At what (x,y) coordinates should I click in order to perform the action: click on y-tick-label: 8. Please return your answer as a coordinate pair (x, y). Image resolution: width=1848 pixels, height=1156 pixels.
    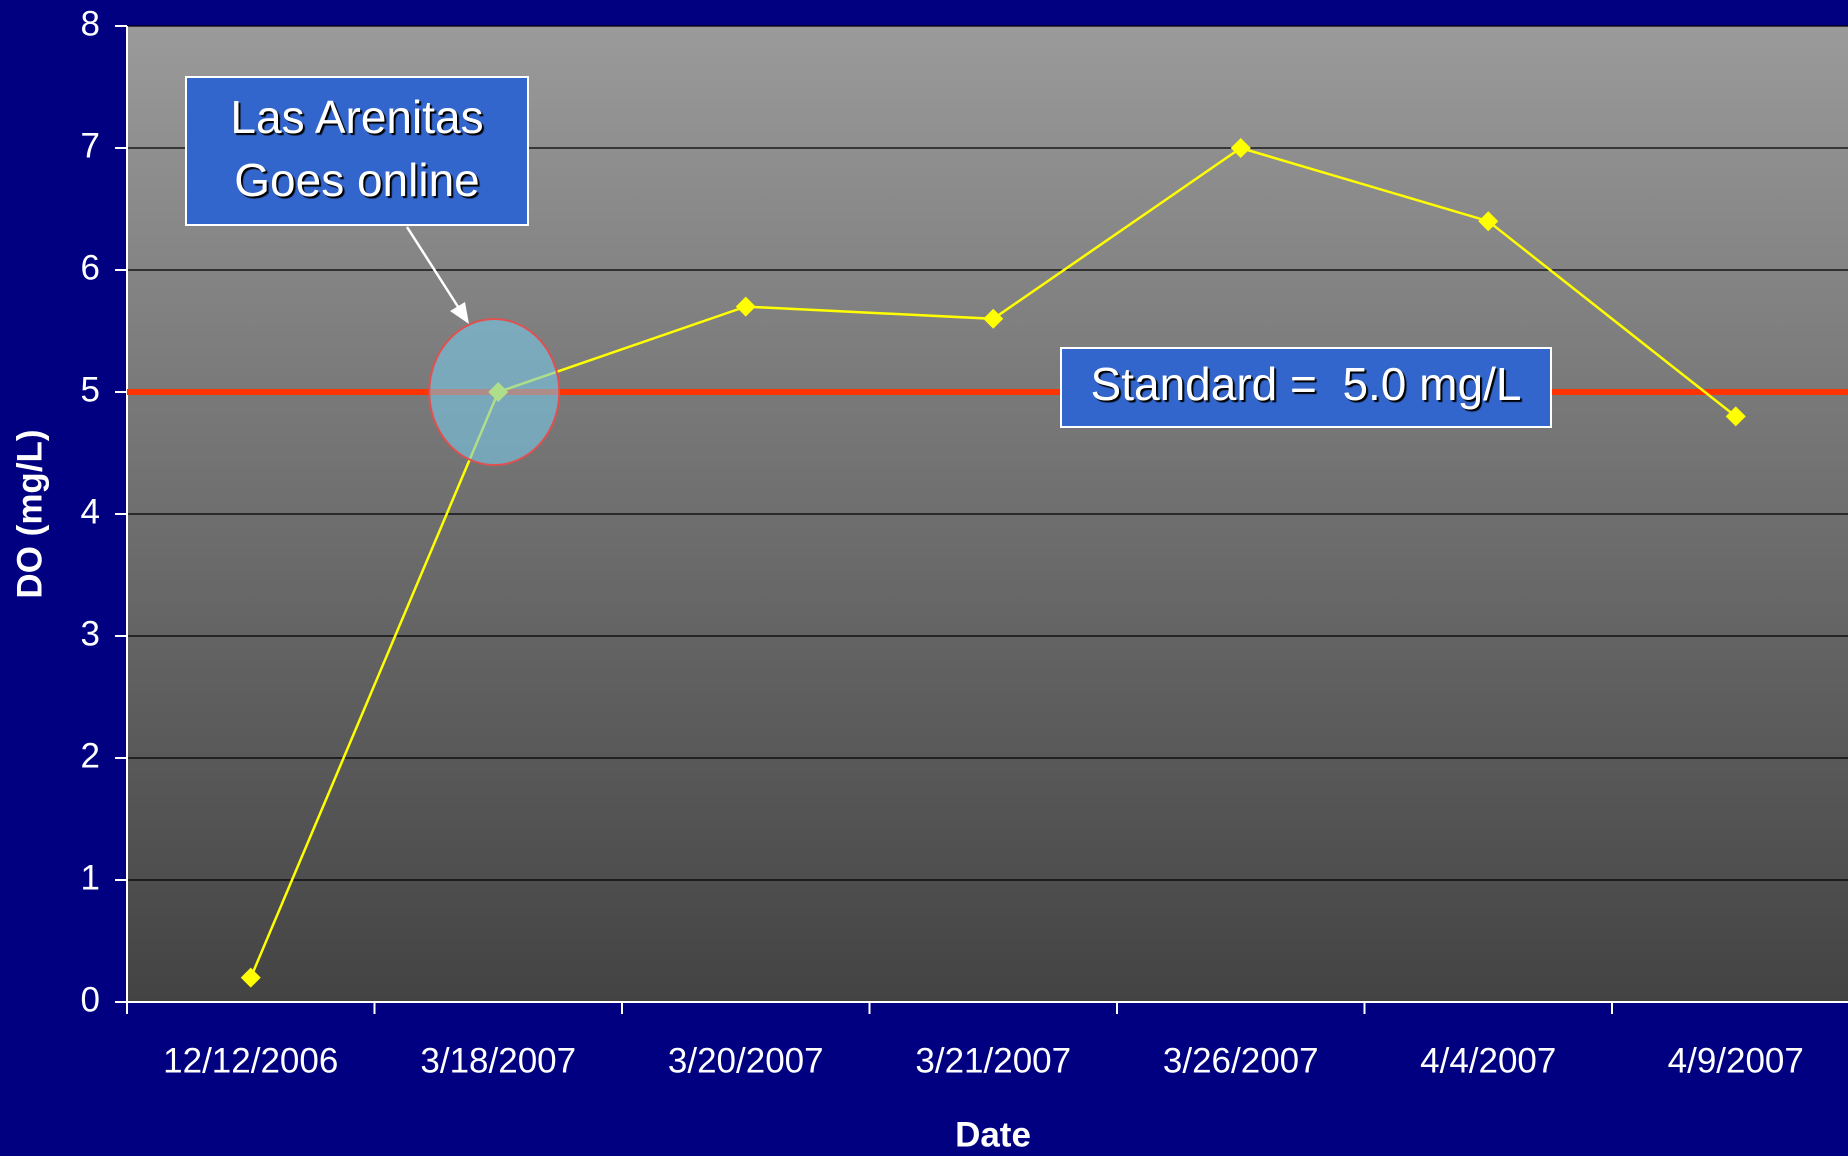
    Looking at the image, I should click on (90, 23).